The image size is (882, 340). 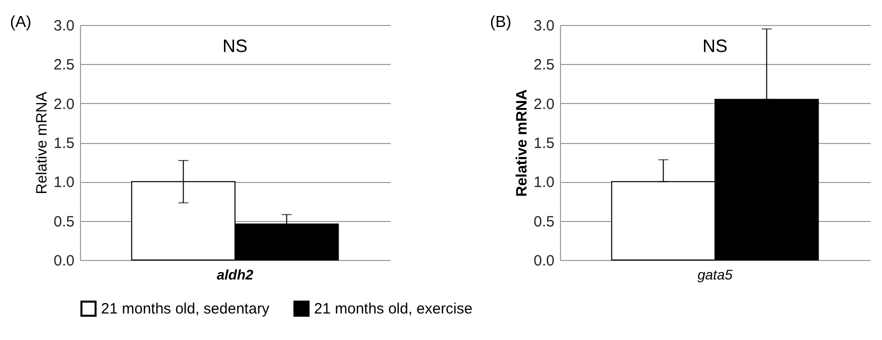 I want to click on x-tick-label: gata5, so click(x=715, y=274).